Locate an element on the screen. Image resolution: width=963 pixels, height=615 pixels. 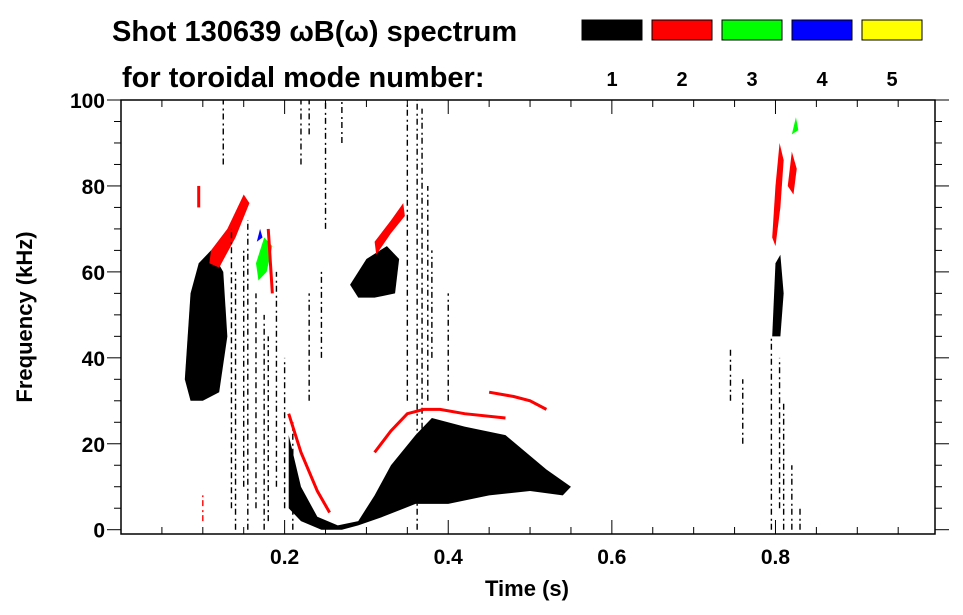
y-tick-label: 0 is located at coordinates (99, 531).